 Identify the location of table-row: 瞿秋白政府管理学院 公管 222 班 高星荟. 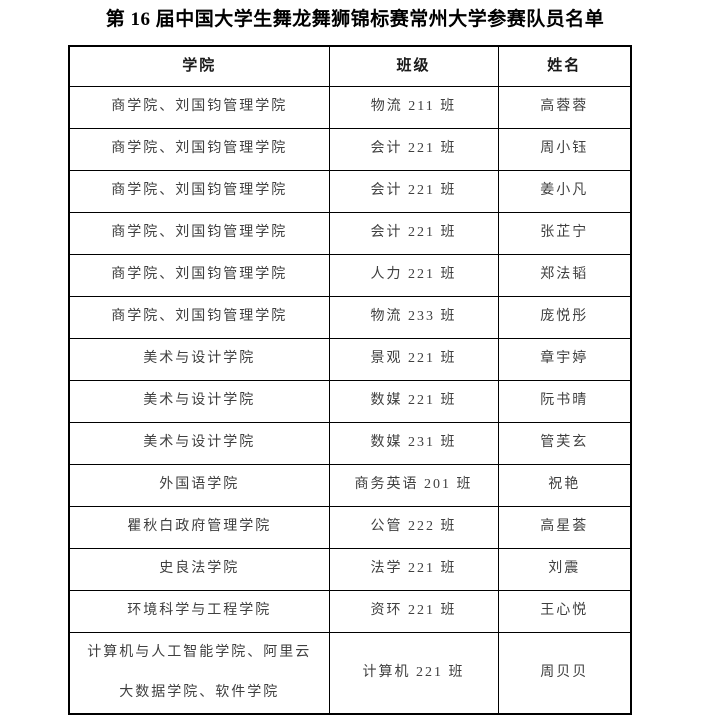
(350, 527).